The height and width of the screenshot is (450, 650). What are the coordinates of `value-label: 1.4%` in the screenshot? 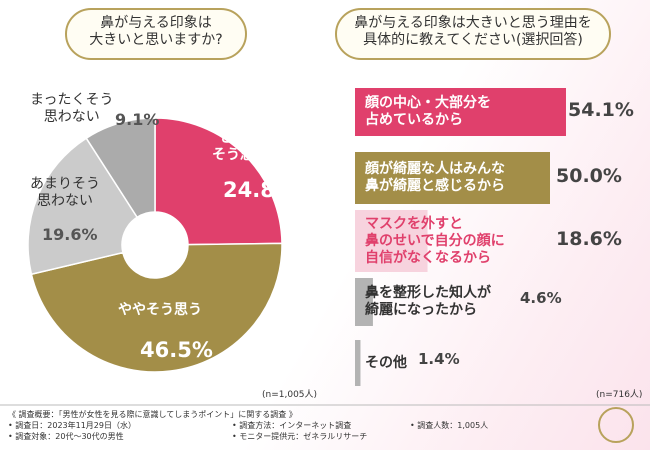 It's located at (439, 359).